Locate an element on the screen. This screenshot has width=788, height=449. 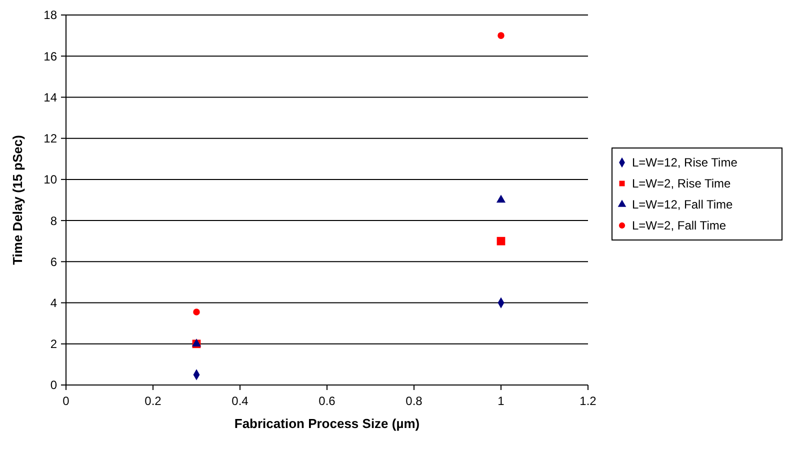
x-tick-label: 0 is located at coordinates (66, 401).